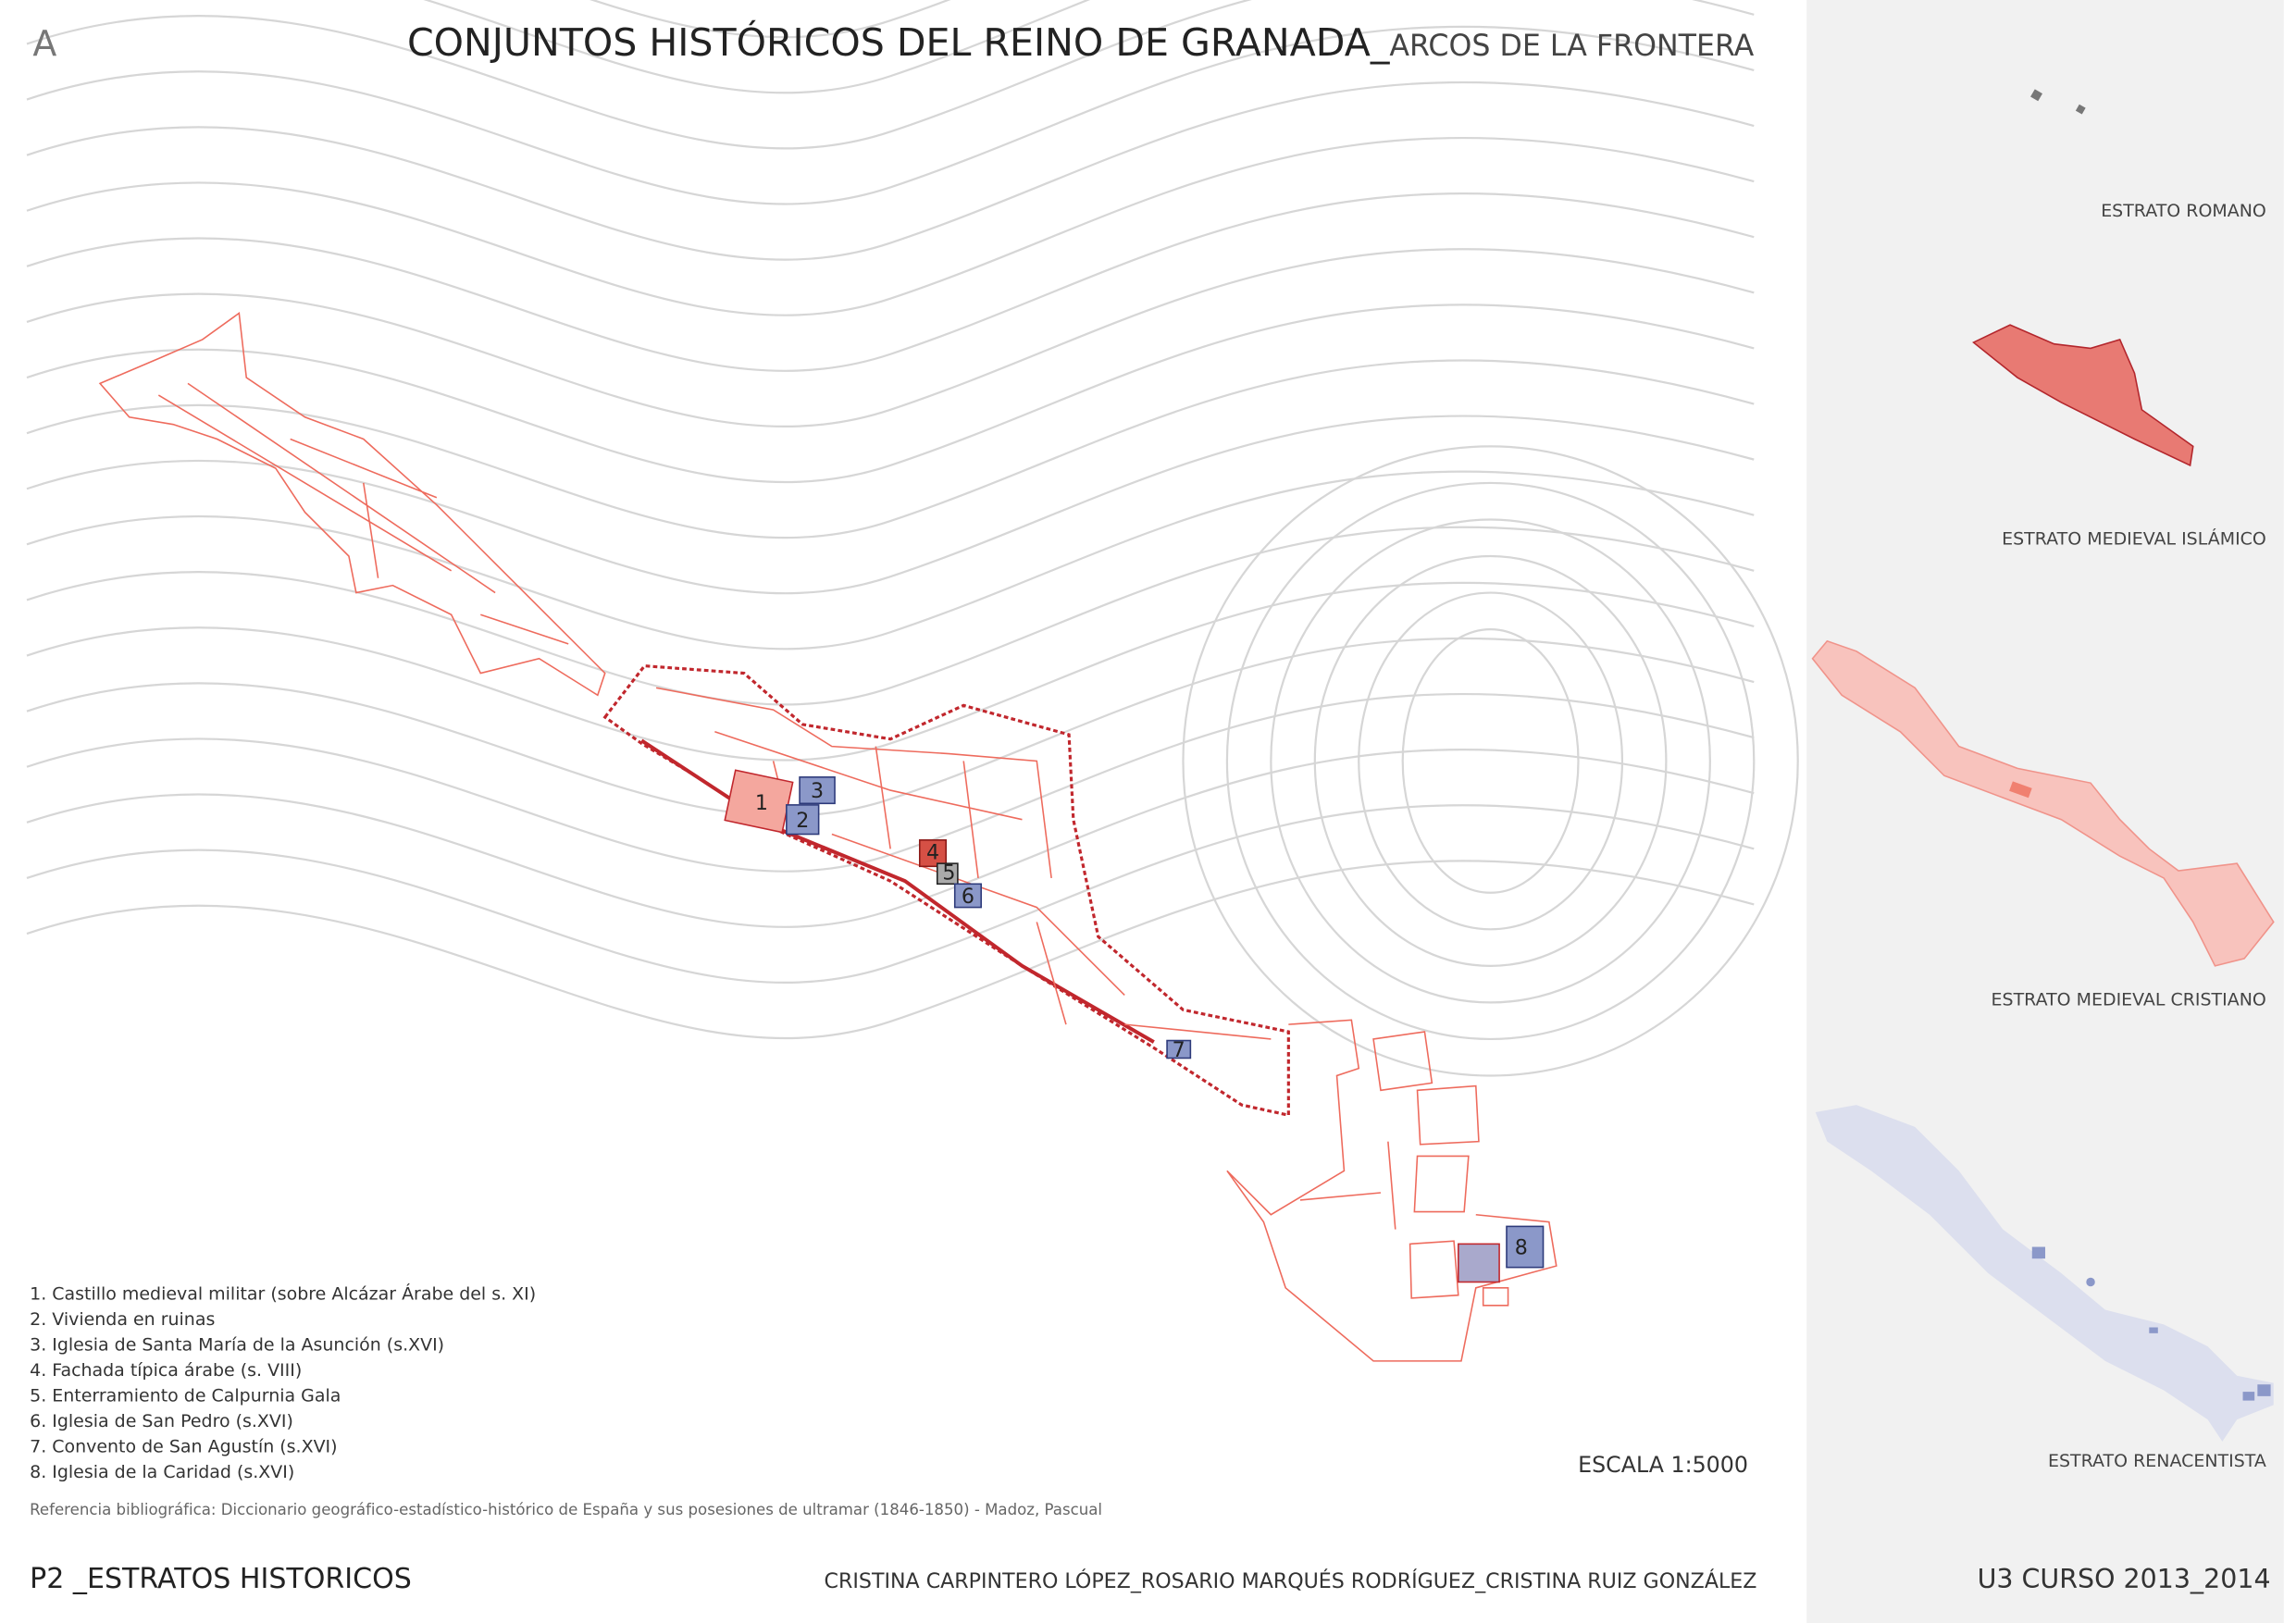 Image resolution: width=2296 pixels, height=1623 pixels. Describe the element at coordinates (162, 1421) in the screenshot. I see `legend-item: 6. Iglesia de San Pedro (s.XVI)` at that location.